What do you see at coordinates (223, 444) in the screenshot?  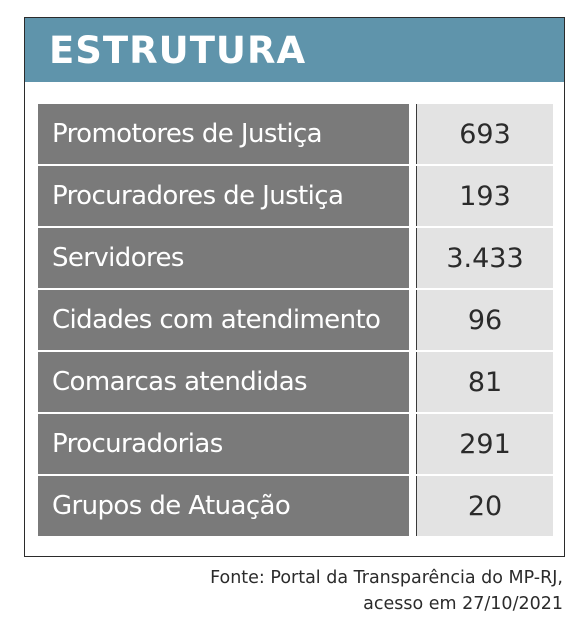 I see `row-label: Procuradorias` at bounding box center [223, 444].